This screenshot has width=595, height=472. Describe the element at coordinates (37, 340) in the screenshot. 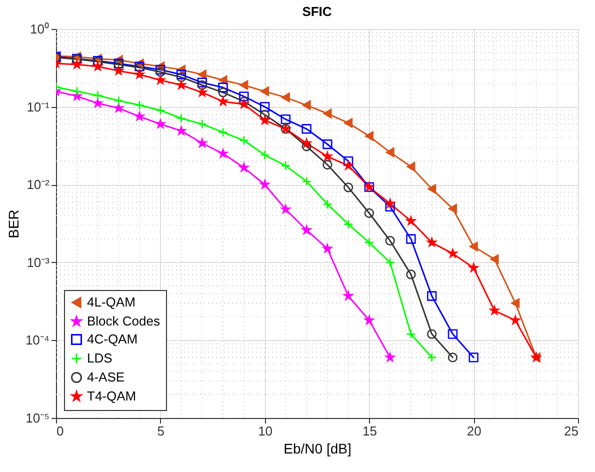

I see `y-tick-label: 10⁻⁴` at that location.